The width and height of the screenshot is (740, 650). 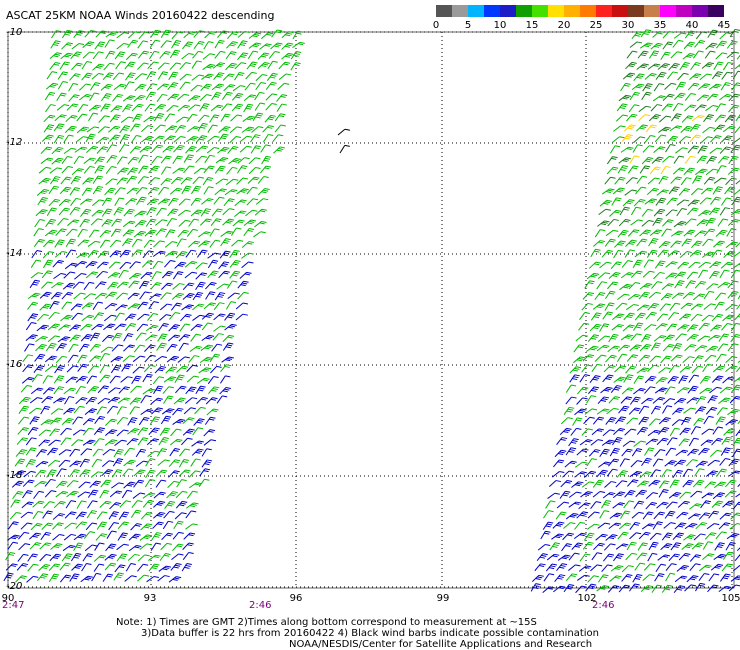 What do you see at coordinates (8, 598) in the screenshot?
I see `lon-label-90: 90` at bounding box center [8, 598].